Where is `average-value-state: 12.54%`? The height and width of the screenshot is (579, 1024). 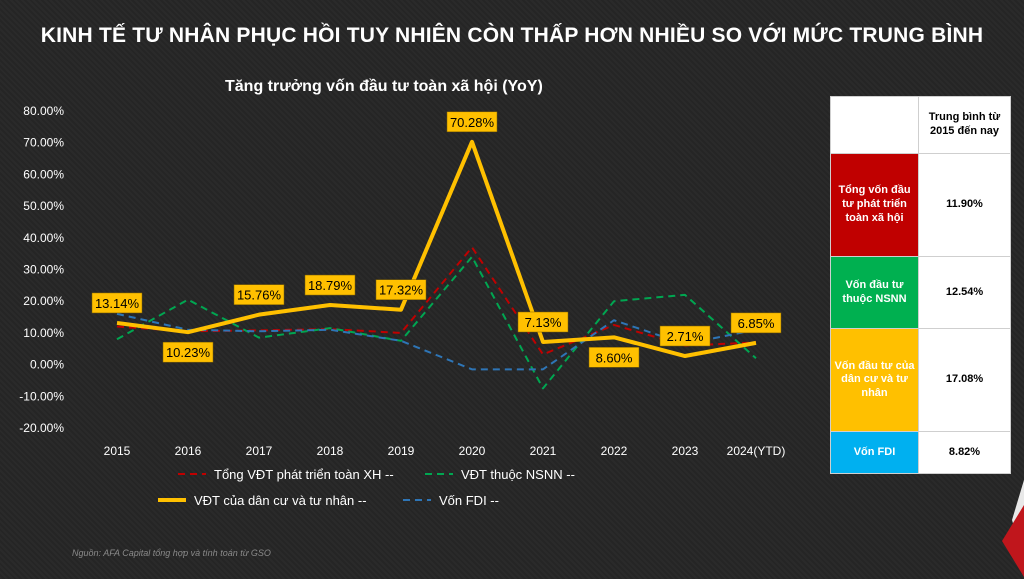
average-value-state: 12.54% is located at coordinates (964, 292).